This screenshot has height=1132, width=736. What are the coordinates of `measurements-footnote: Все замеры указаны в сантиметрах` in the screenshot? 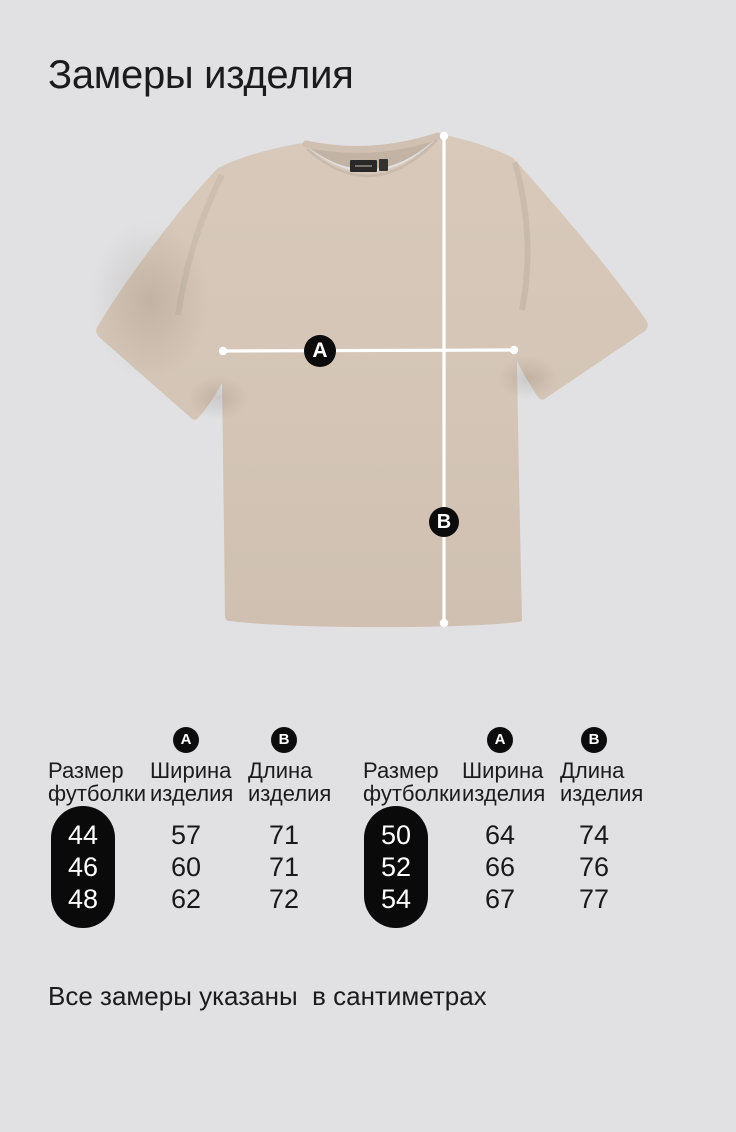 It's located at (267, 996).